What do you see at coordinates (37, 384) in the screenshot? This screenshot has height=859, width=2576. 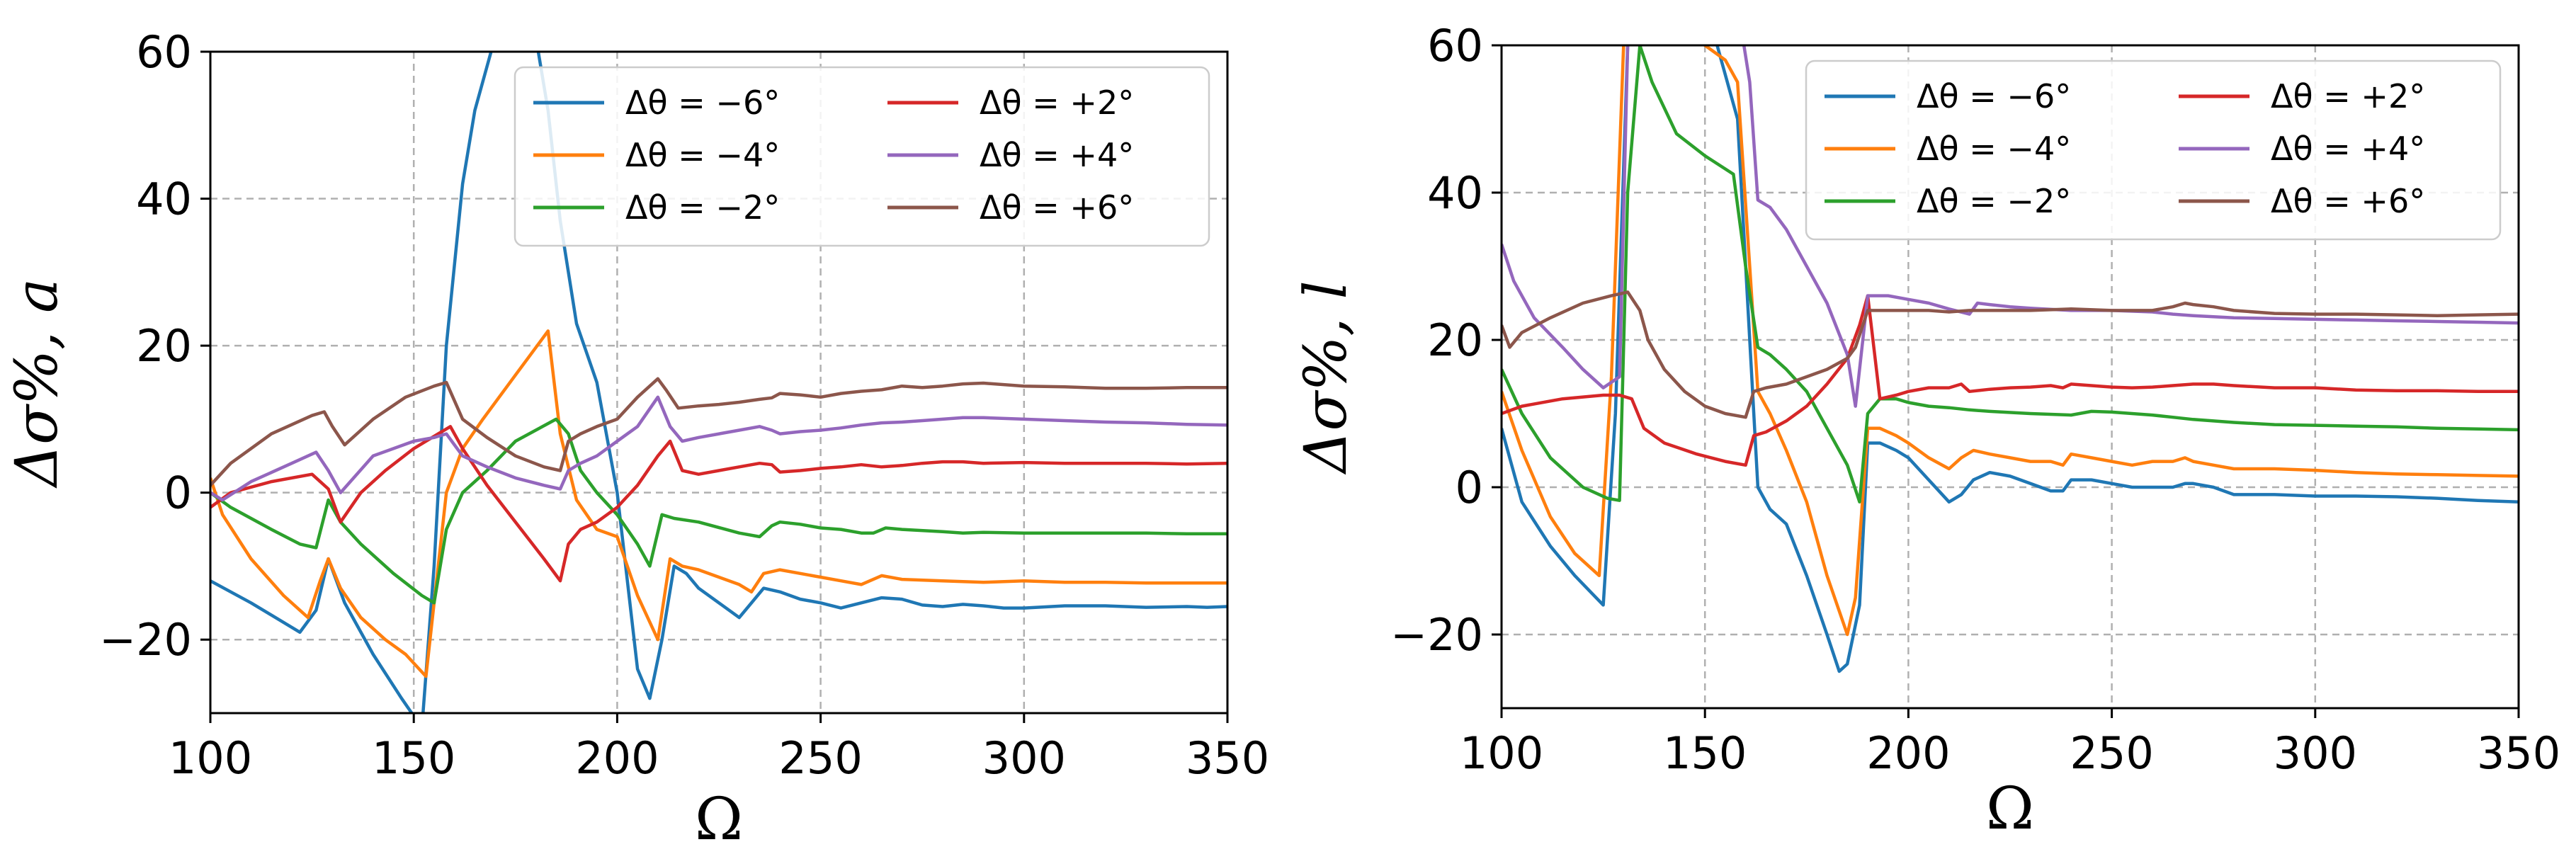 I see `y-axis-label: Δσ%, a` at bounding box center [37, 384].